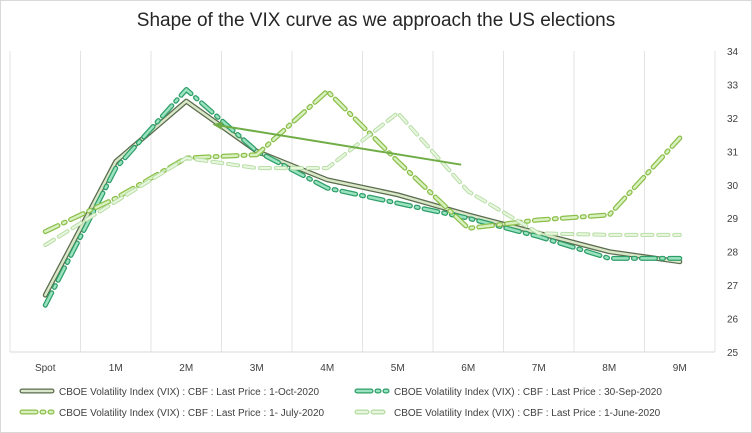  Describe the element at coordinates (733, 85) in the screenshot. I see `y-tick-label: 33` at that location.